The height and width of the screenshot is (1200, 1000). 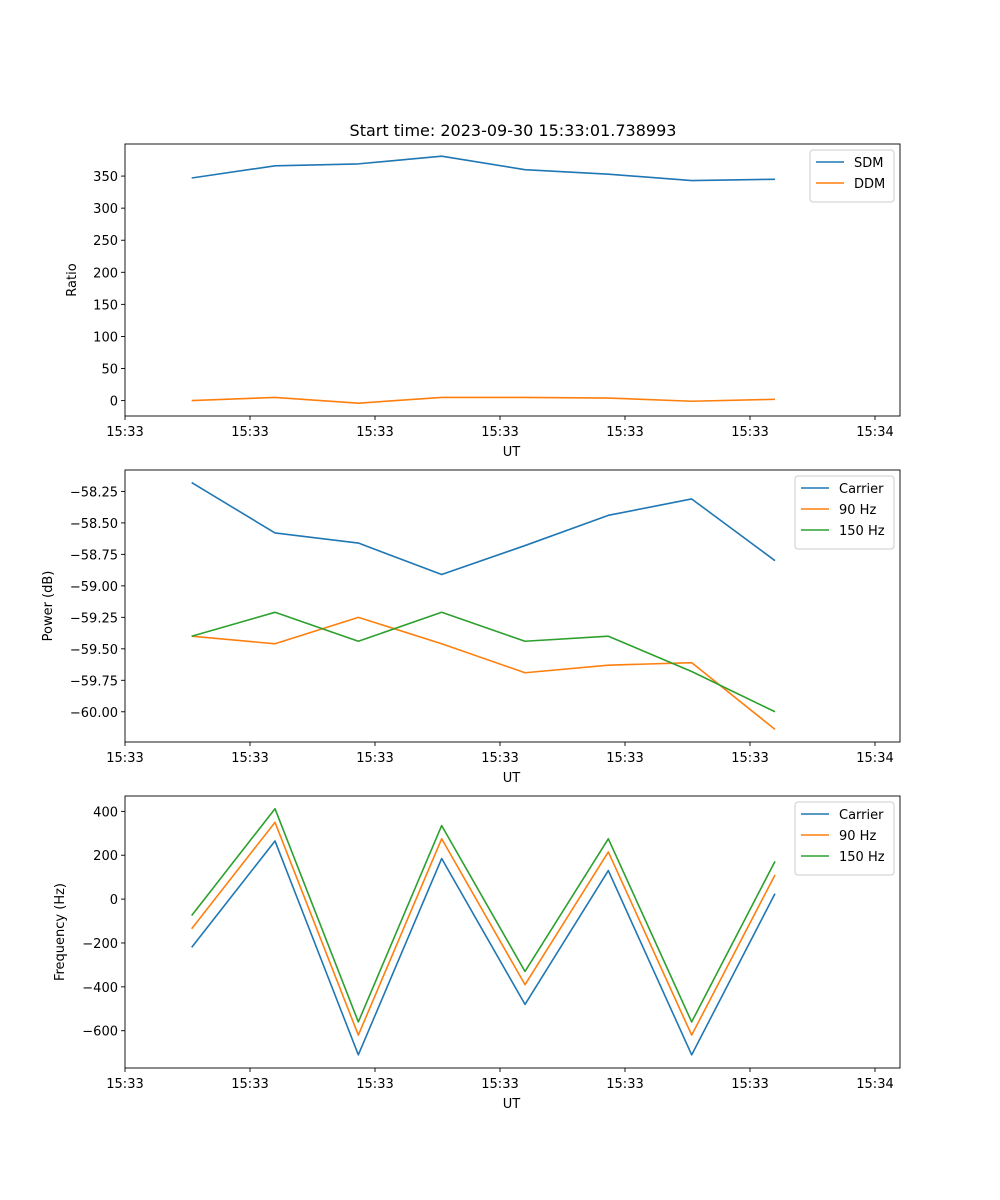 I want to click on legend-label: DDM, so click(x=869, y=184).